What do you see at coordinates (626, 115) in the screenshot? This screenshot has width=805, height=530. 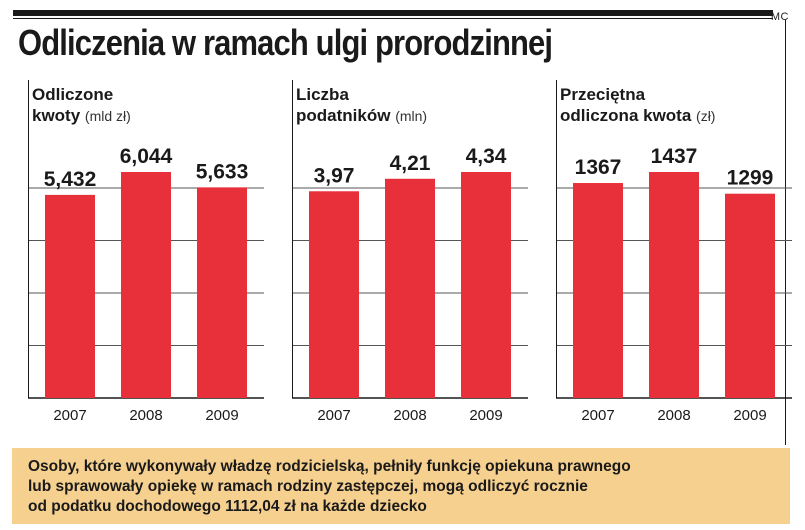 I see `panel-label-line2: odliczona kwota` at bounding box center [626, 115].